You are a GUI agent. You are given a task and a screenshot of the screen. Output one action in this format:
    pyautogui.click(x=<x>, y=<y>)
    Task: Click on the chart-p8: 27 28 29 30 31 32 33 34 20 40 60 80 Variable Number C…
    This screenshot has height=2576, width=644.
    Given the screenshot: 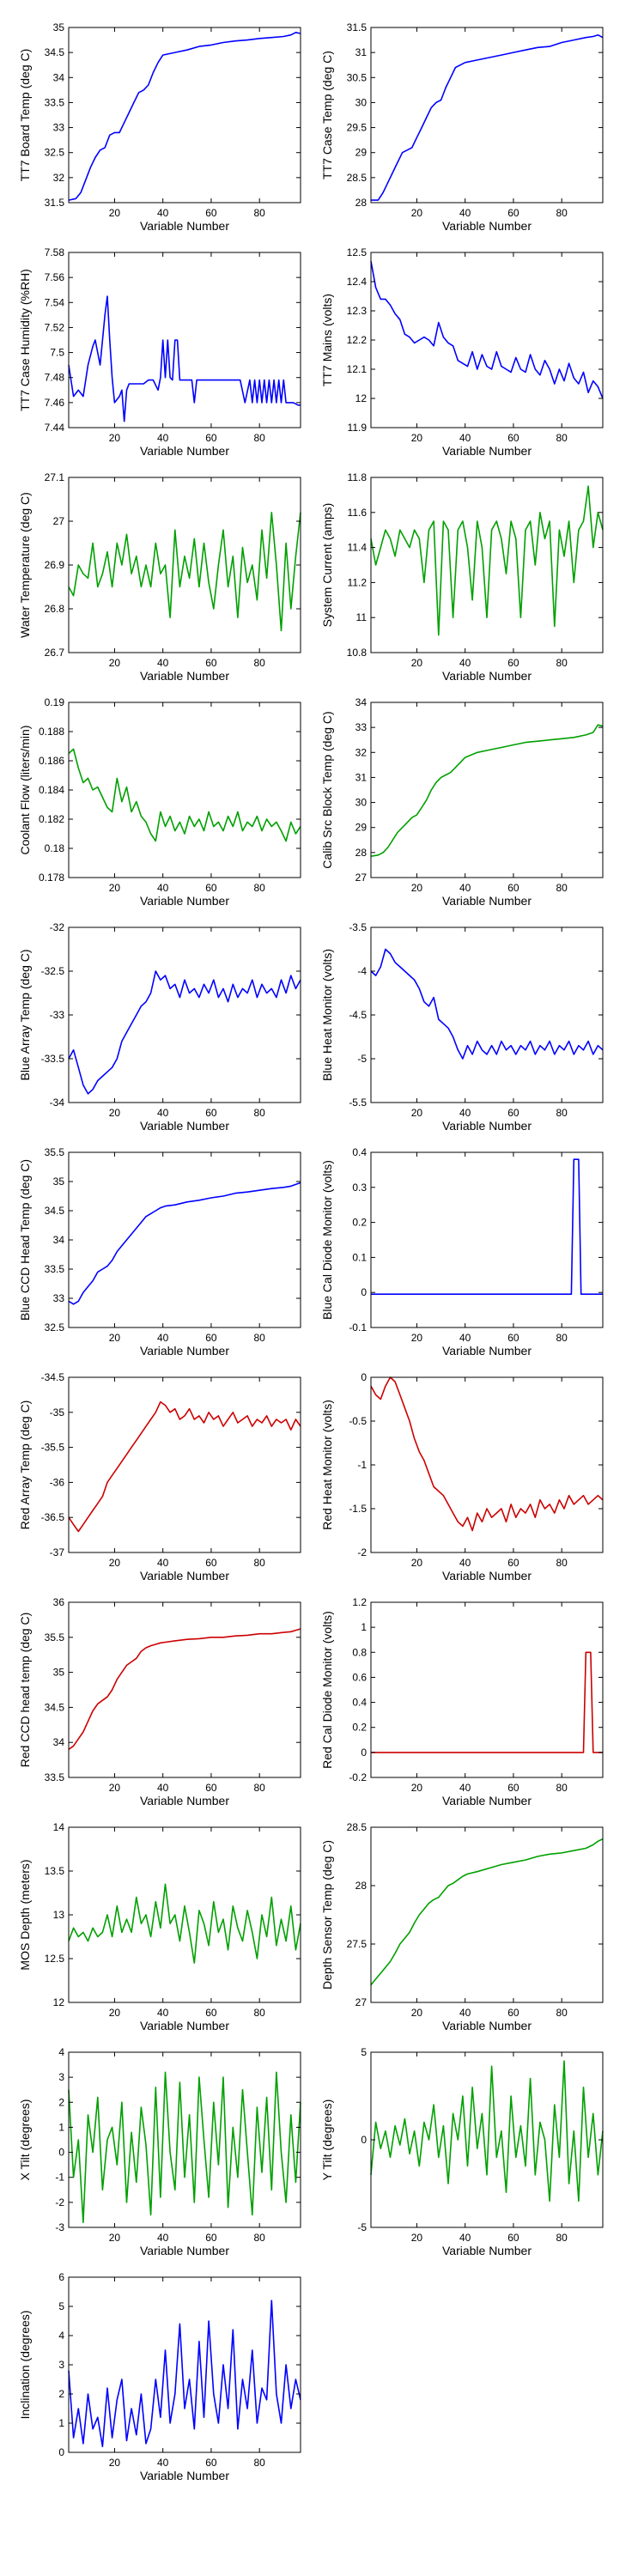 What is the action you would take?
    pyautogui.click(x=462, y=802)
    